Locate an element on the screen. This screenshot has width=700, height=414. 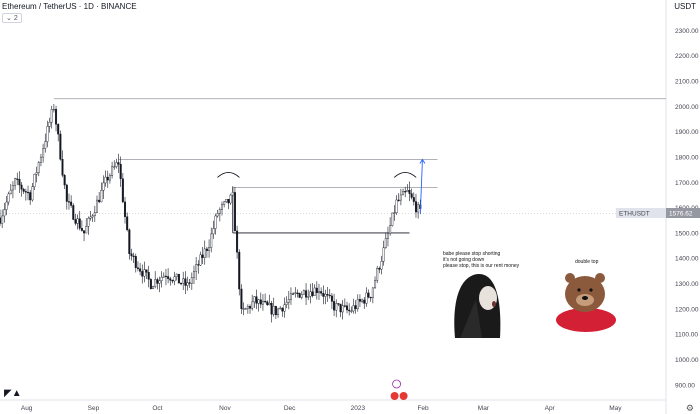
collapse-indicators-button: ⌄ 2 is located at coordinates (12, 18).